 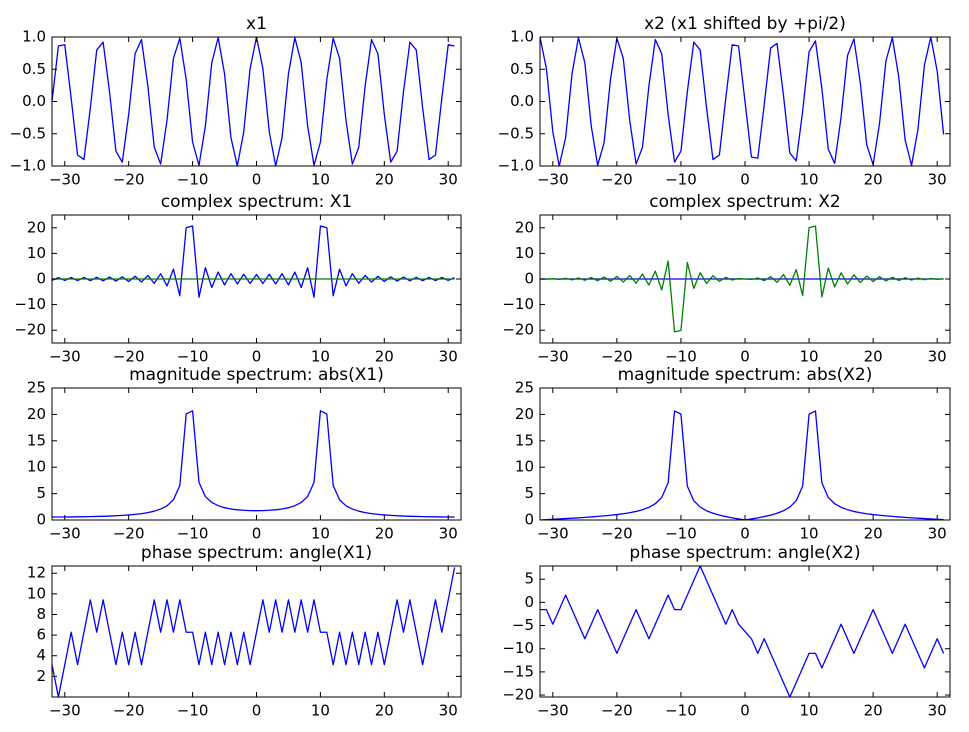 I want to click on chart-title: phase spectrum: angle(X1), so click(x=256, y=553).